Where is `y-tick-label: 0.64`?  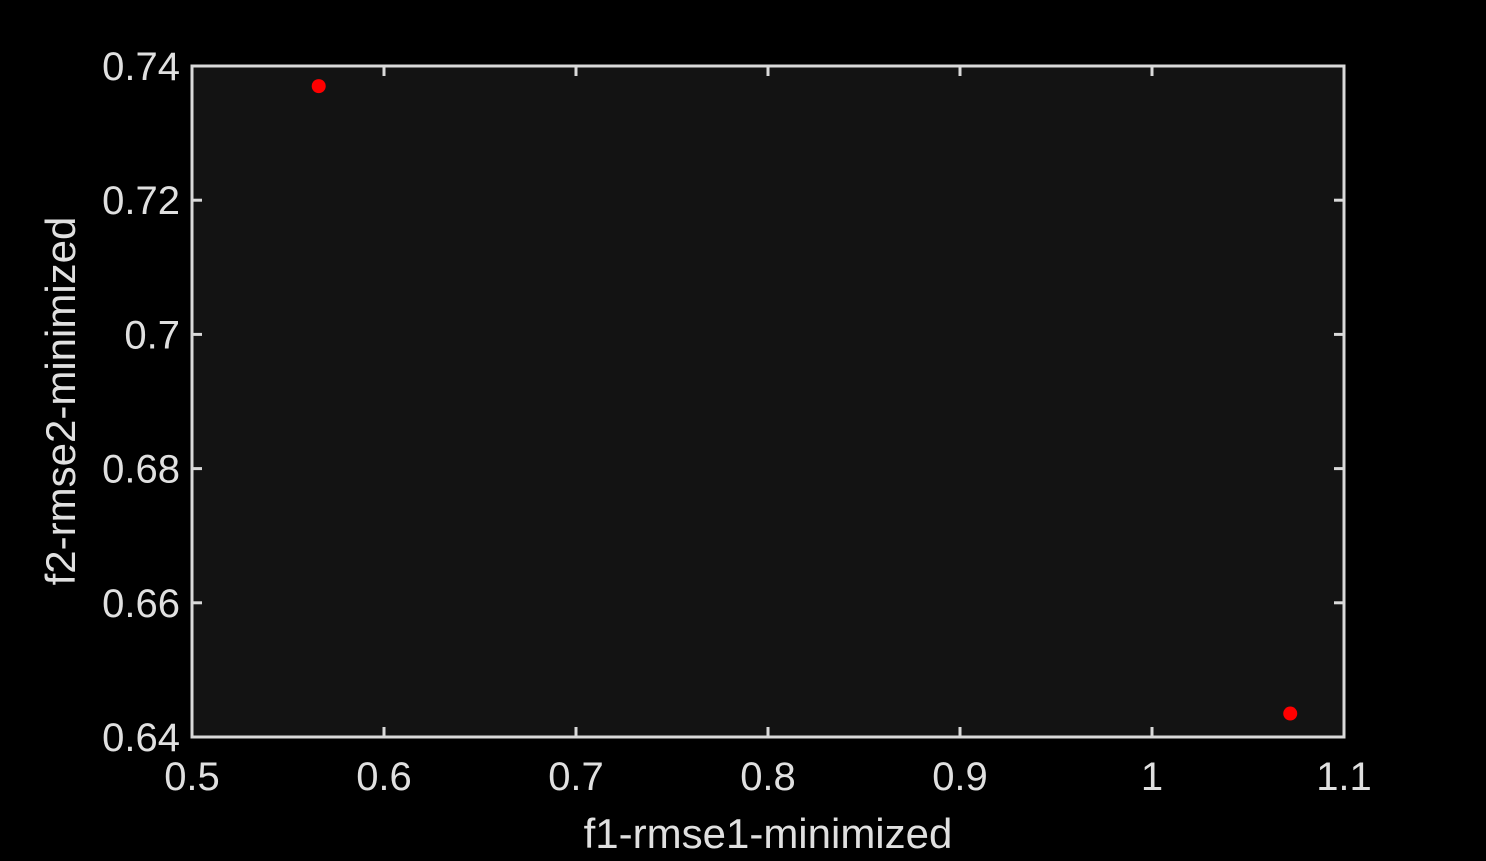
y-tick-label: 0.64 is located at coordinates (141, 738).